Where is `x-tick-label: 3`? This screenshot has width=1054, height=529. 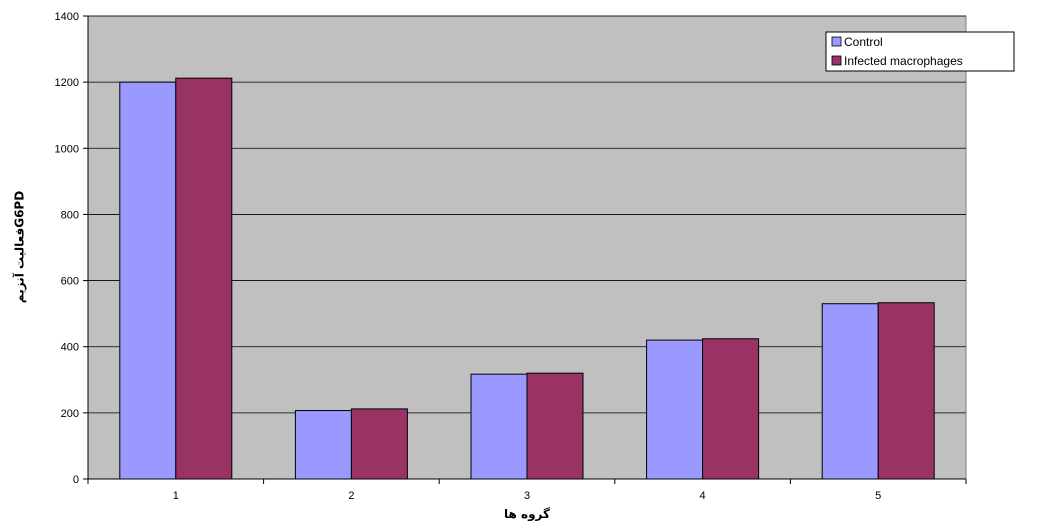
x-tick-label: 3 is located at coordinates (527, 496).